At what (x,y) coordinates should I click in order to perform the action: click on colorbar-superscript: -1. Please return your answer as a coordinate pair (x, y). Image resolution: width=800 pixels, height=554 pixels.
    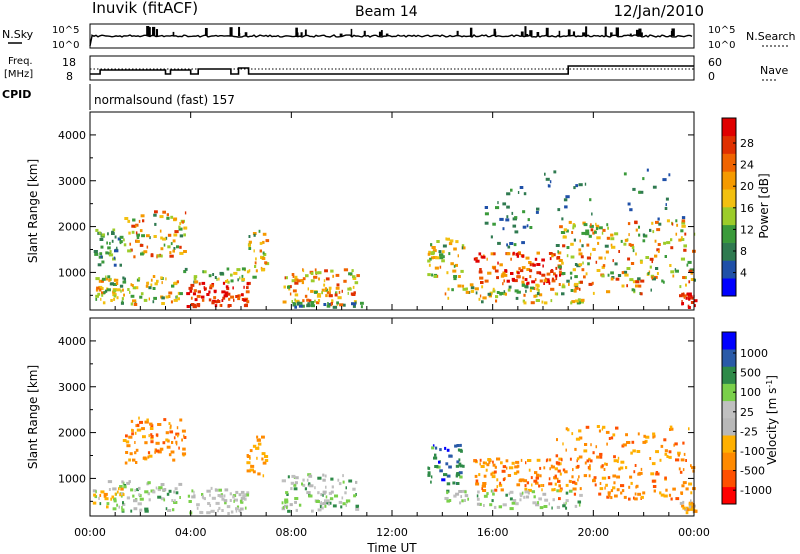
    Looking at the image, I should click on (769, 384).